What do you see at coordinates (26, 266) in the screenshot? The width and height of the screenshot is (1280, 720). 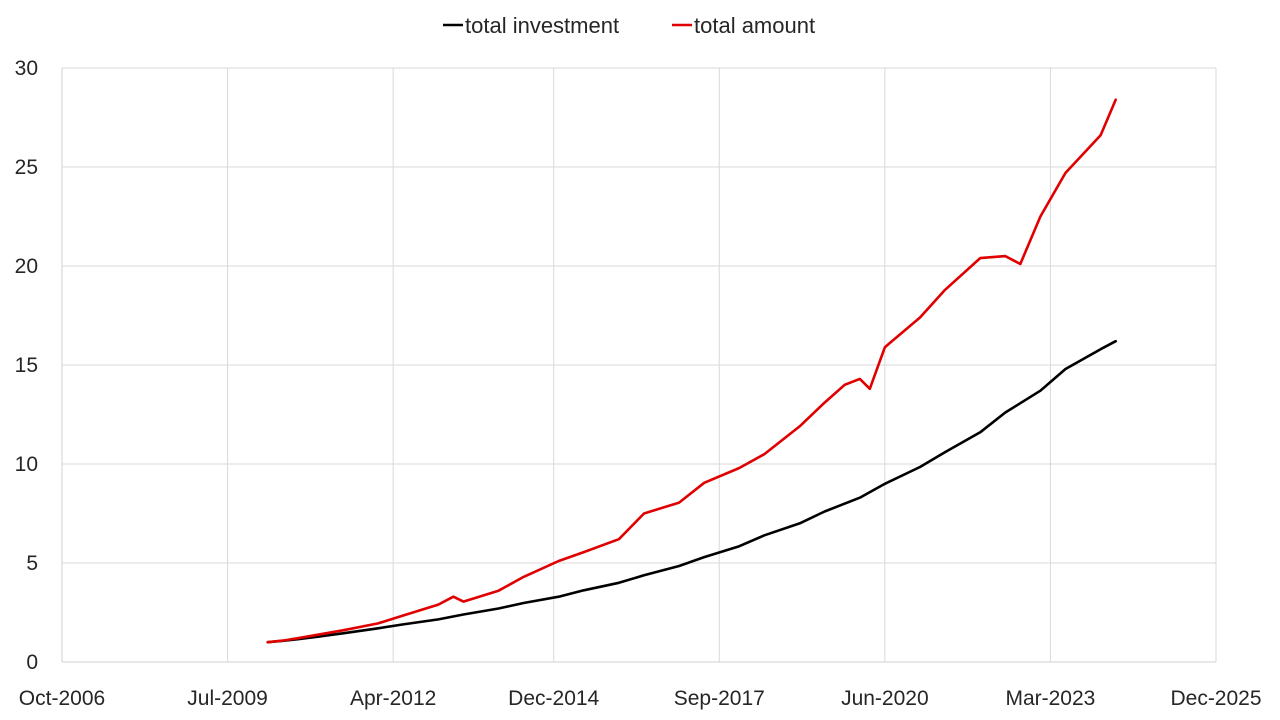 I see `y-tick-label: 20` at bounding box center [26, 266].